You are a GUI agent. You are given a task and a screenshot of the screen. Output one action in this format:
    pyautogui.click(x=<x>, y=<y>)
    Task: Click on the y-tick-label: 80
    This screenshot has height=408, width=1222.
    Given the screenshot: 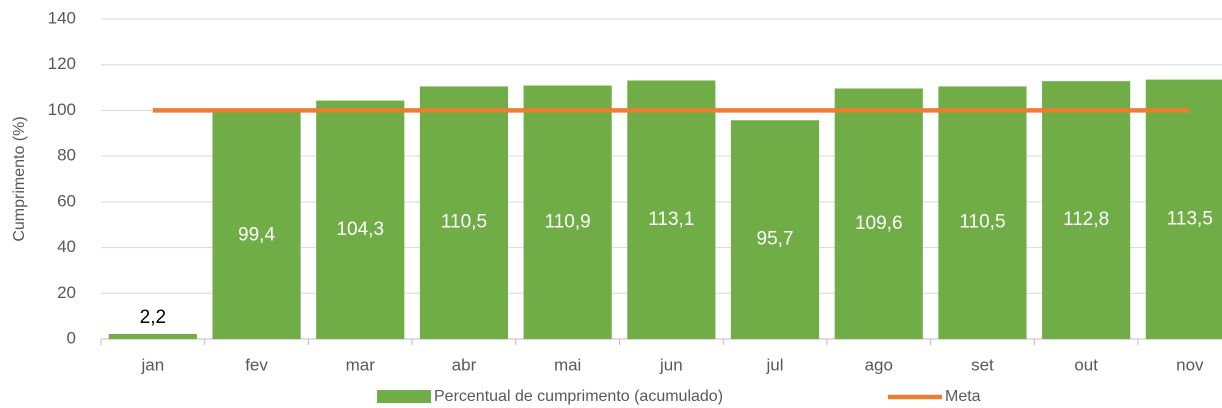 What is the action you would take?
    pyautogui.click(x=66, y=155)
    